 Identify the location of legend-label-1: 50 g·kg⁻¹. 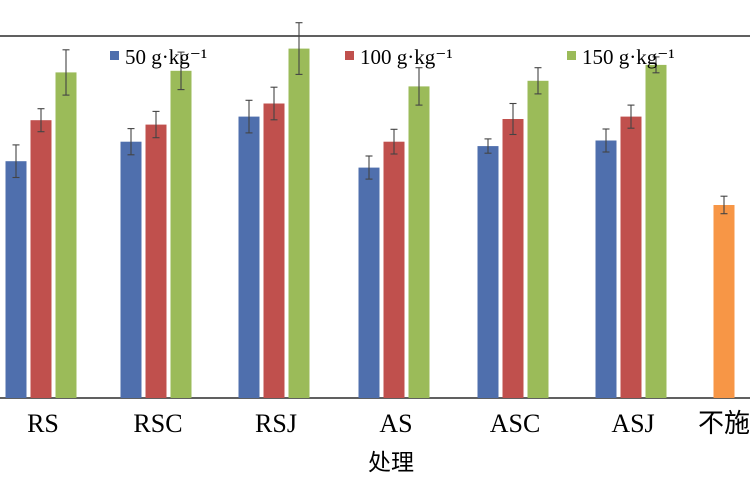
(166, 57).